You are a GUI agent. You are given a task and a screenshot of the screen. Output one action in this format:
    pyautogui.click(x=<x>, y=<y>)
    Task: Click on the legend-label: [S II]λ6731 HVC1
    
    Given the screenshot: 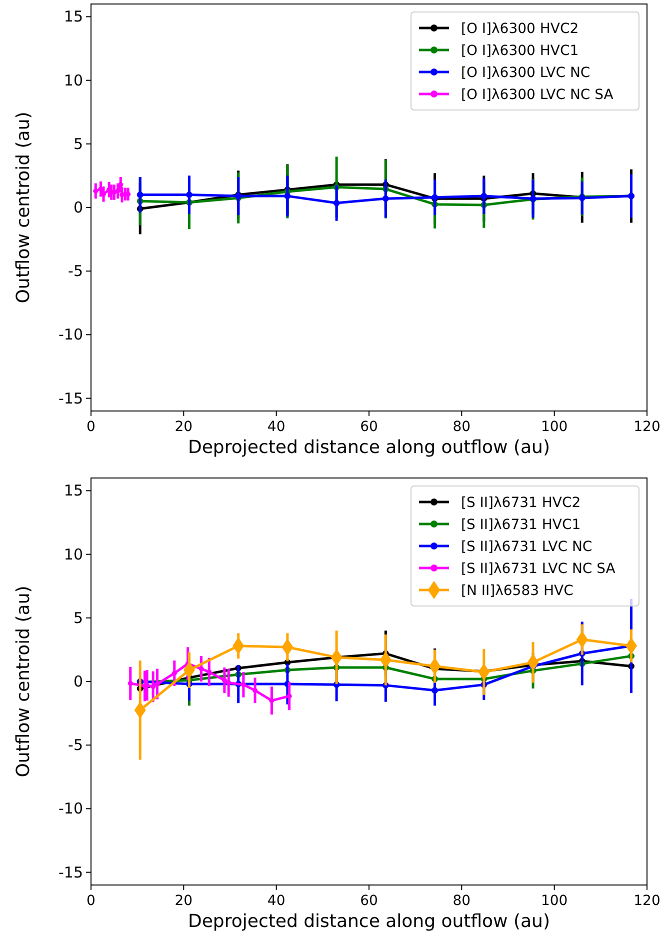 What is the action you would take?
    pyautogui.click(x=521, y=525)
    